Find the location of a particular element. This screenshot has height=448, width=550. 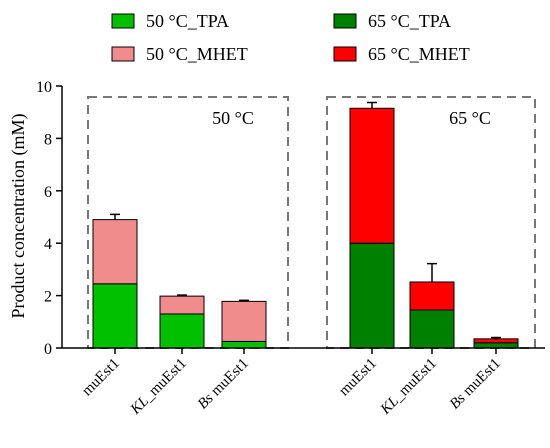

y-tick-label: 0 is located at coordinates (48, 349).